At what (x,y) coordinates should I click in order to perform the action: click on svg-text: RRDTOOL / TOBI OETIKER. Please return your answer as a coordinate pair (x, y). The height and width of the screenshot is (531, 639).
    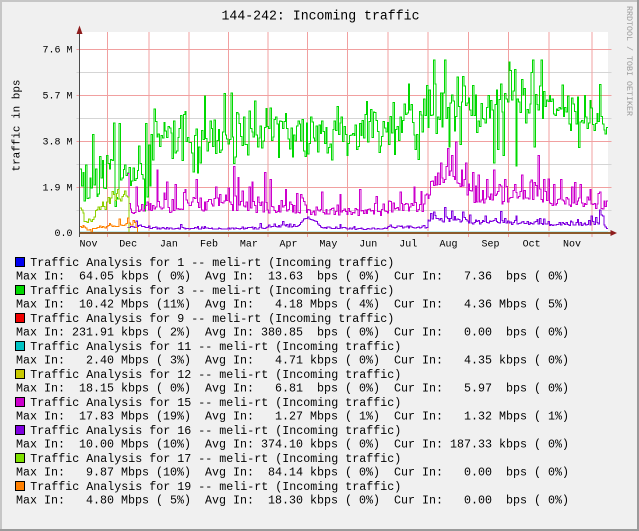
    Looking at the image, I should click on (629, 61).